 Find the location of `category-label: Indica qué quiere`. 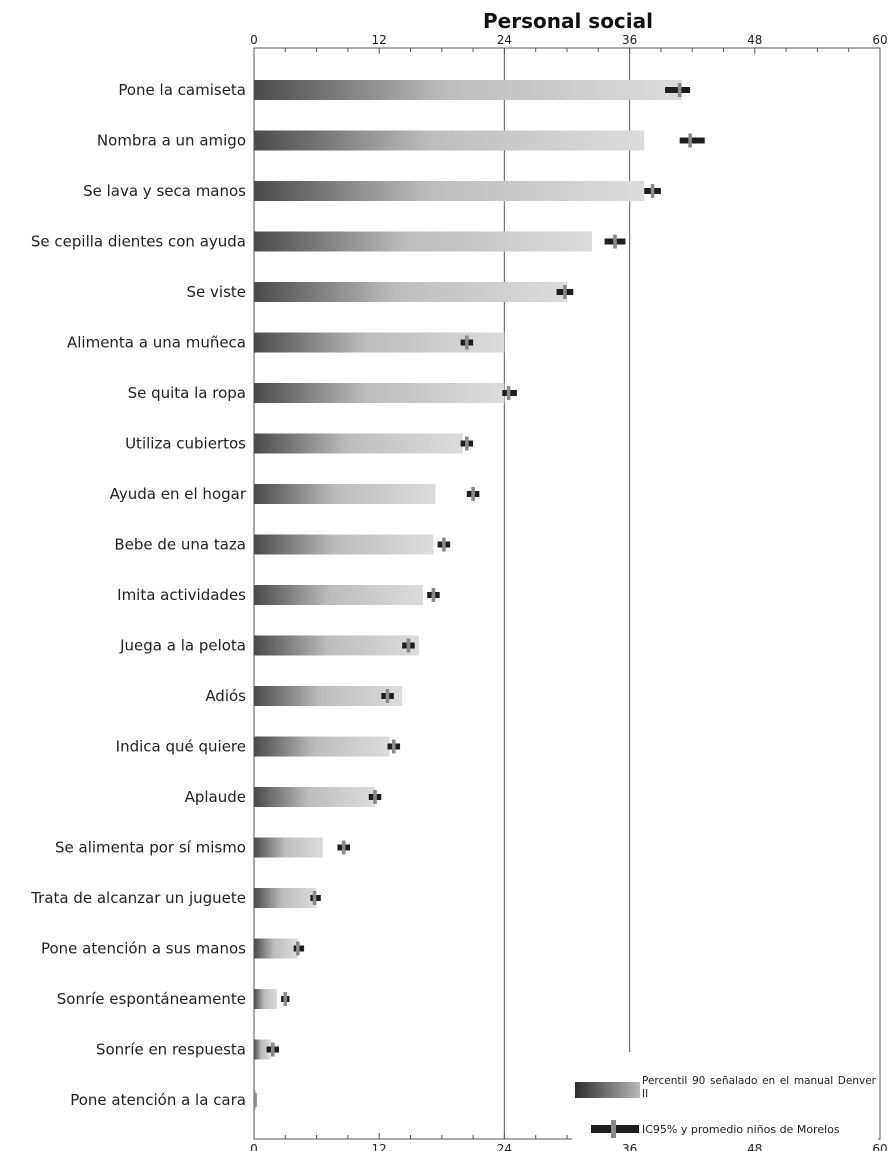

category-label: Indica qué quiere is located at coordinates (181, 747).